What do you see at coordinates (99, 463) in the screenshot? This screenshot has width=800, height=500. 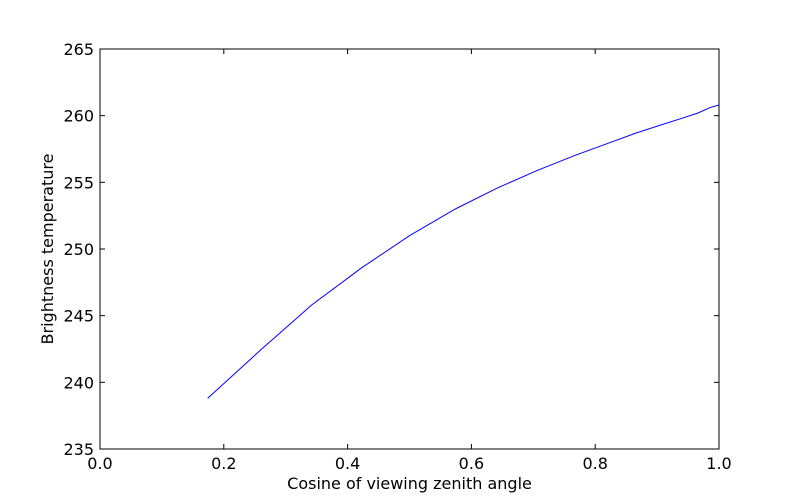 I see `x-tick-label: 0.0` at bounding box center [99, 463].